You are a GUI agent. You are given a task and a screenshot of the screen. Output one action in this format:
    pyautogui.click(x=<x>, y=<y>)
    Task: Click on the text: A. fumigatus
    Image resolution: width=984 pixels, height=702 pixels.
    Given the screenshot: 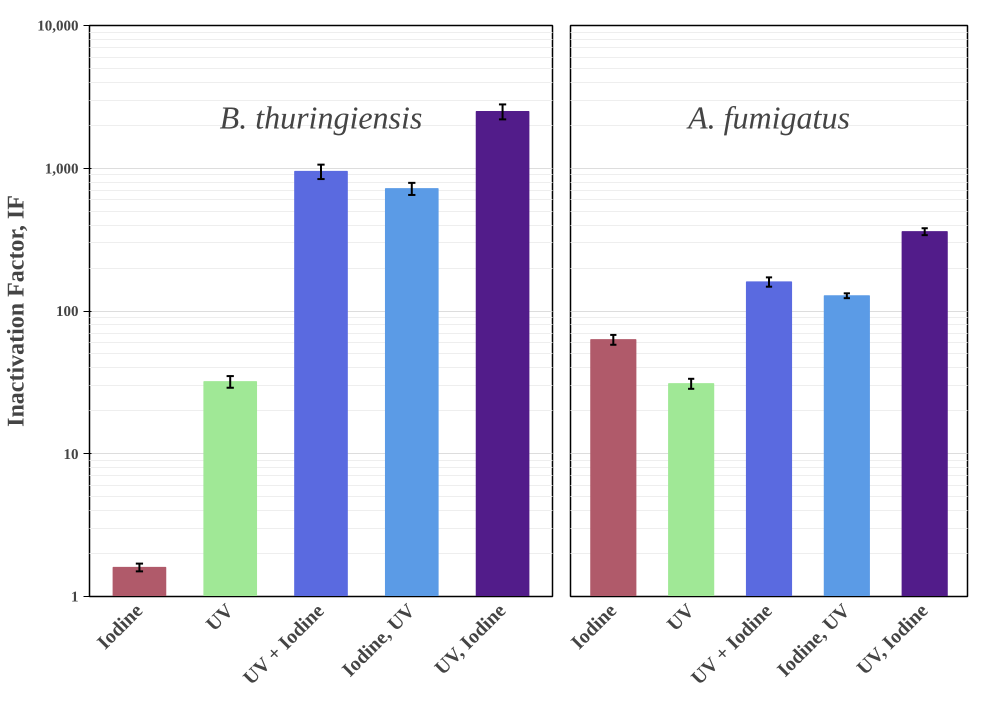 What is the action you would take?
    pyautogui.click(x=768, y=117)
    